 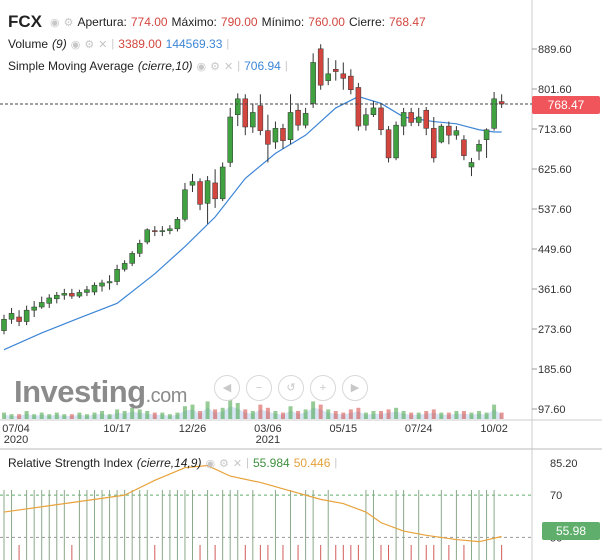 I want to click on x-tick-label: 07/24, so click(x=419, y=429).